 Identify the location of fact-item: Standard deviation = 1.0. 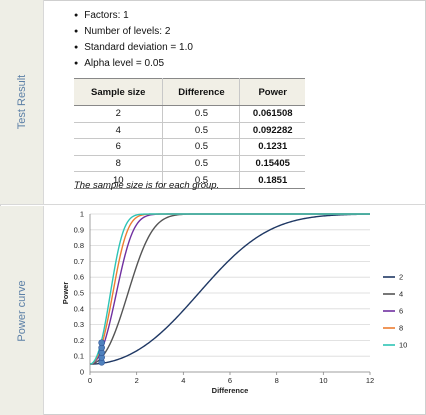
(133, 48).